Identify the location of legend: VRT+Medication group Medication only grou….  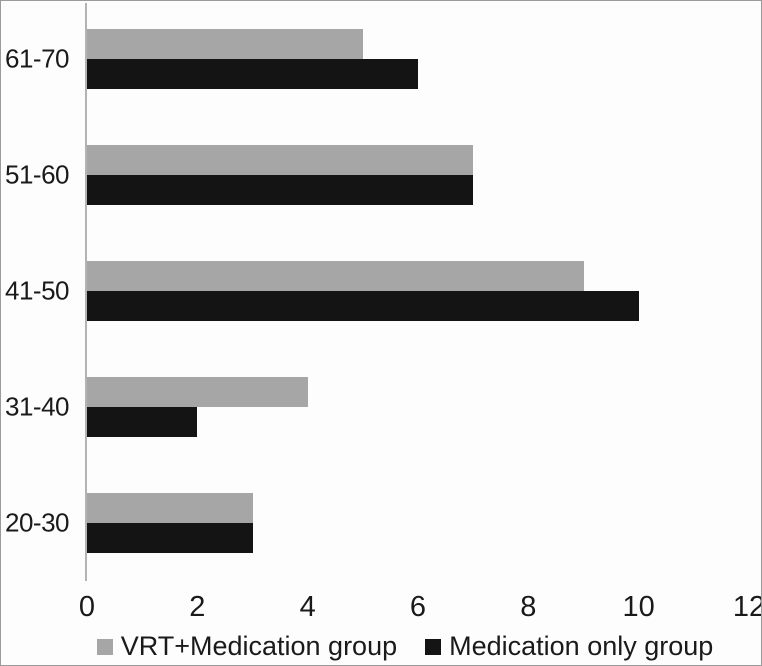
(381, 646).